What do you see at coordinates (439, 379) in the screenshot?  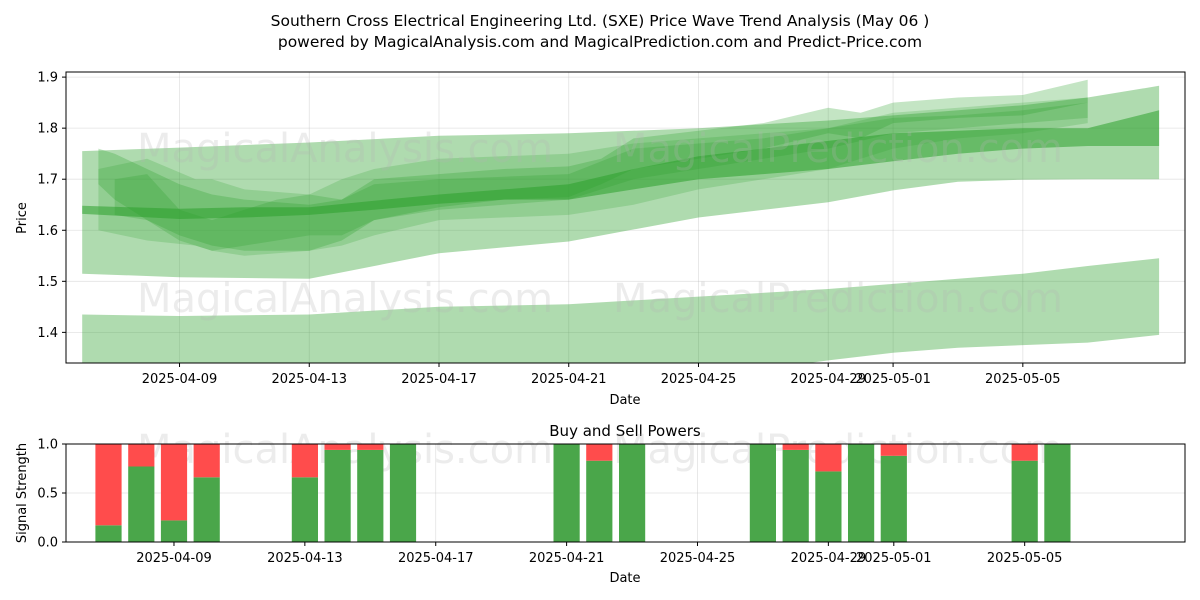 I see `price-x-tick-label-2: 2025-04-17` at bounding box center [439, 379].